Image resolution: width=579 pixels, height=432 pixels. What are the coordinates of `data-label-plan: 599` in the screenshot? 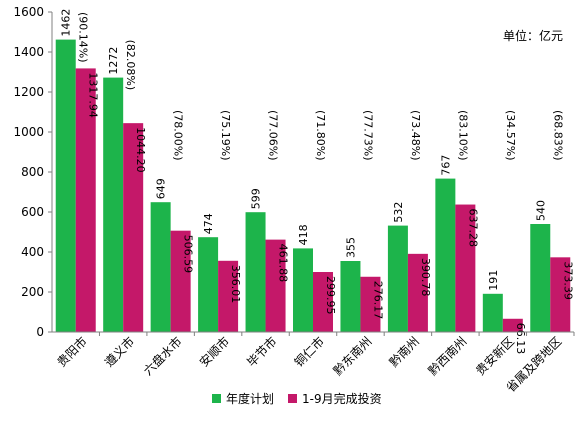 It's located at (256, 198).